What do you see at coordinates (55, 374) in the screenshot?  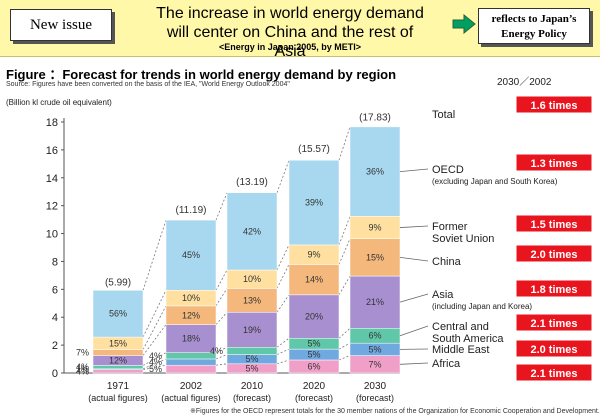 I see `y-tick-label: 0` at bounding box center [55, 374].